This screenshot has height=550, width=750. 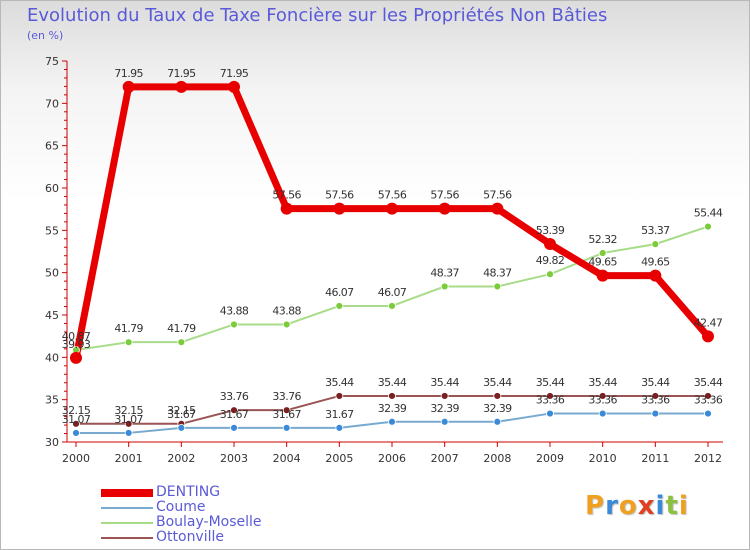 What do you see at coordinates (602, 239) in the screenshot?
I see `data-label: 52.32` at bounding box center [602, 239].